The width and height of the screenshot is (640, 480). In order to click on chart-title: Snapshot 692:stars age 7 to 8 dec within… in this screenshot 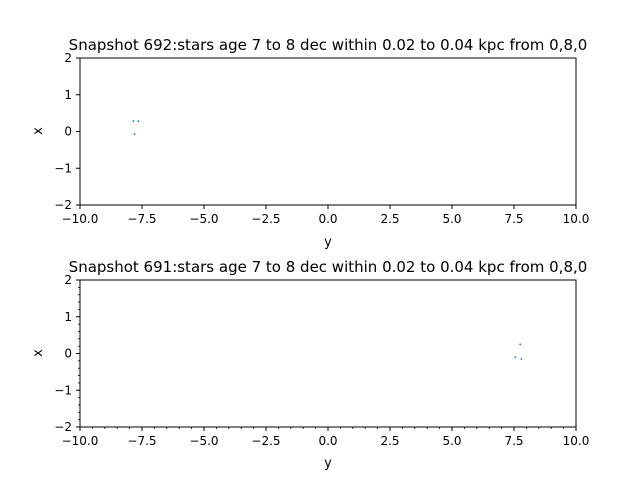, I will do `click(328, 45)`.